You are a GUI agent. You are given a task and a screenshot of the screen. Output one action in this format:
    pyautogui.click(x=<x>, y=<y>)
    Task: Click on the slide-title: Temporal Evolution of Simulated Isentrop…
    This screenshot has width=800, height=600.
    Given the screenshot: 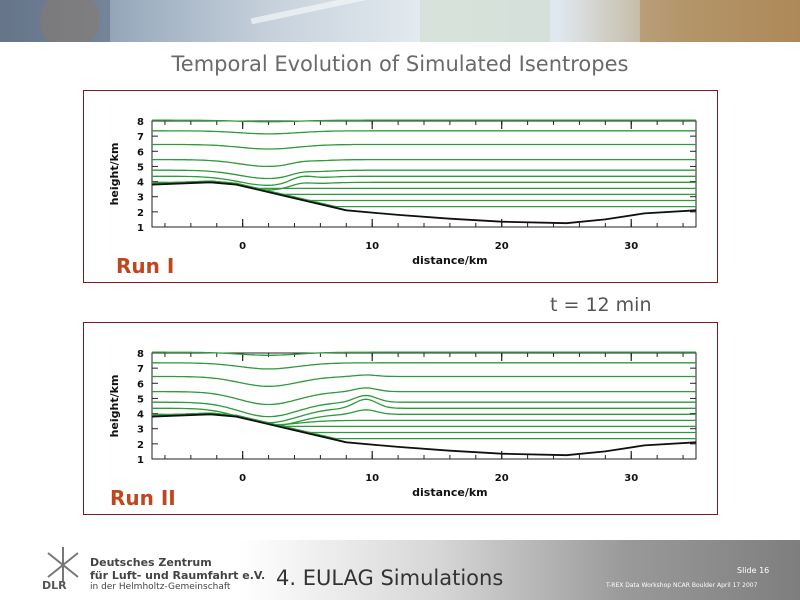 What is the action you would take?
    pyautogui.click(x=400, y=64)
    